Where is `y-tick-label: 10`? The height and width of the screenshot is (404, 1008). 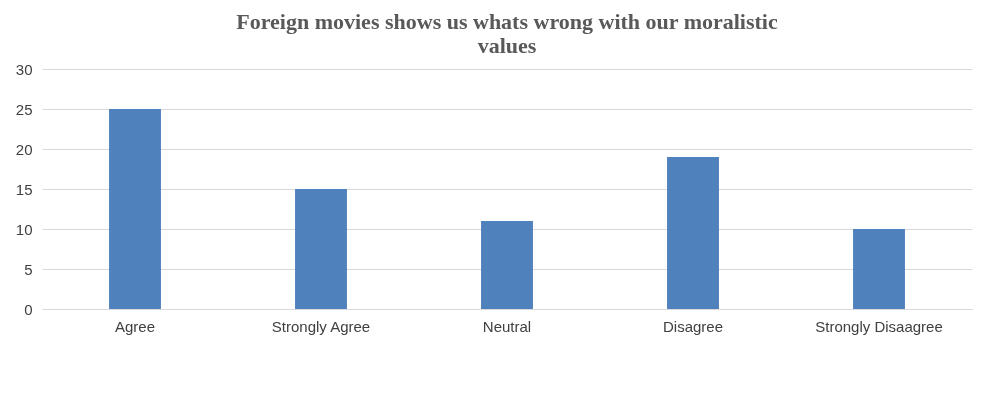 y-tick-label: 10 is located at coordinates (24, 229).